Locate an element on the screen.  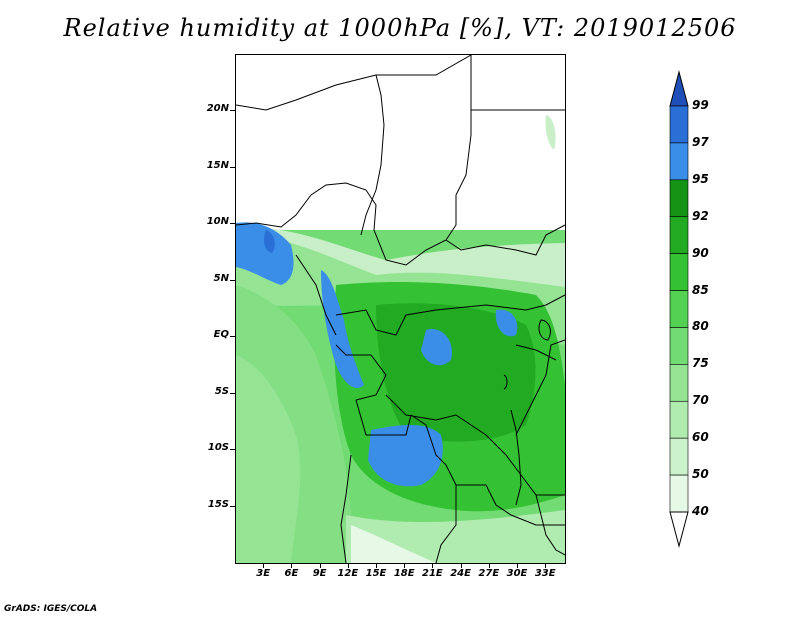
colorbar-level-label: 95 is located at coordinates (700, 178).